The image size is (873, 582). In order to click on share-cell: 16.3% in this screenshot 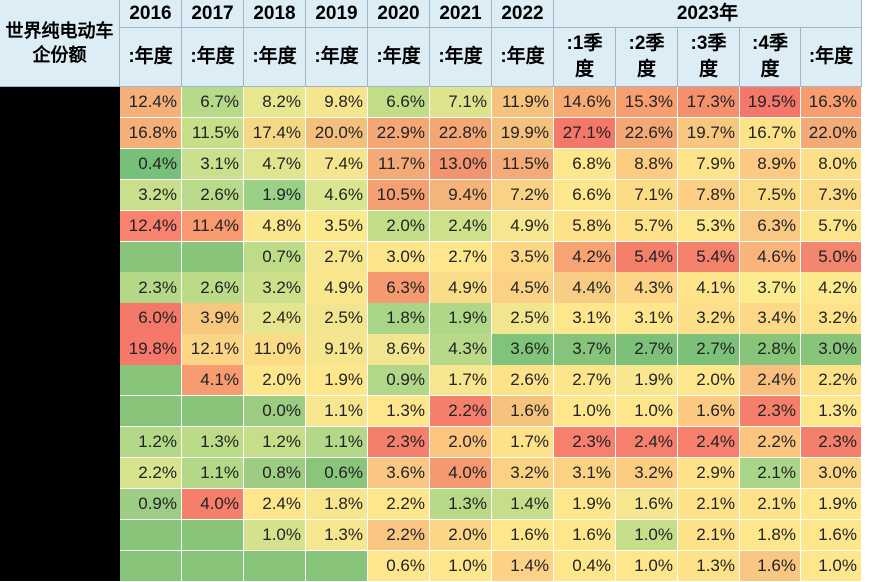, I will do `click(831, 103)`.